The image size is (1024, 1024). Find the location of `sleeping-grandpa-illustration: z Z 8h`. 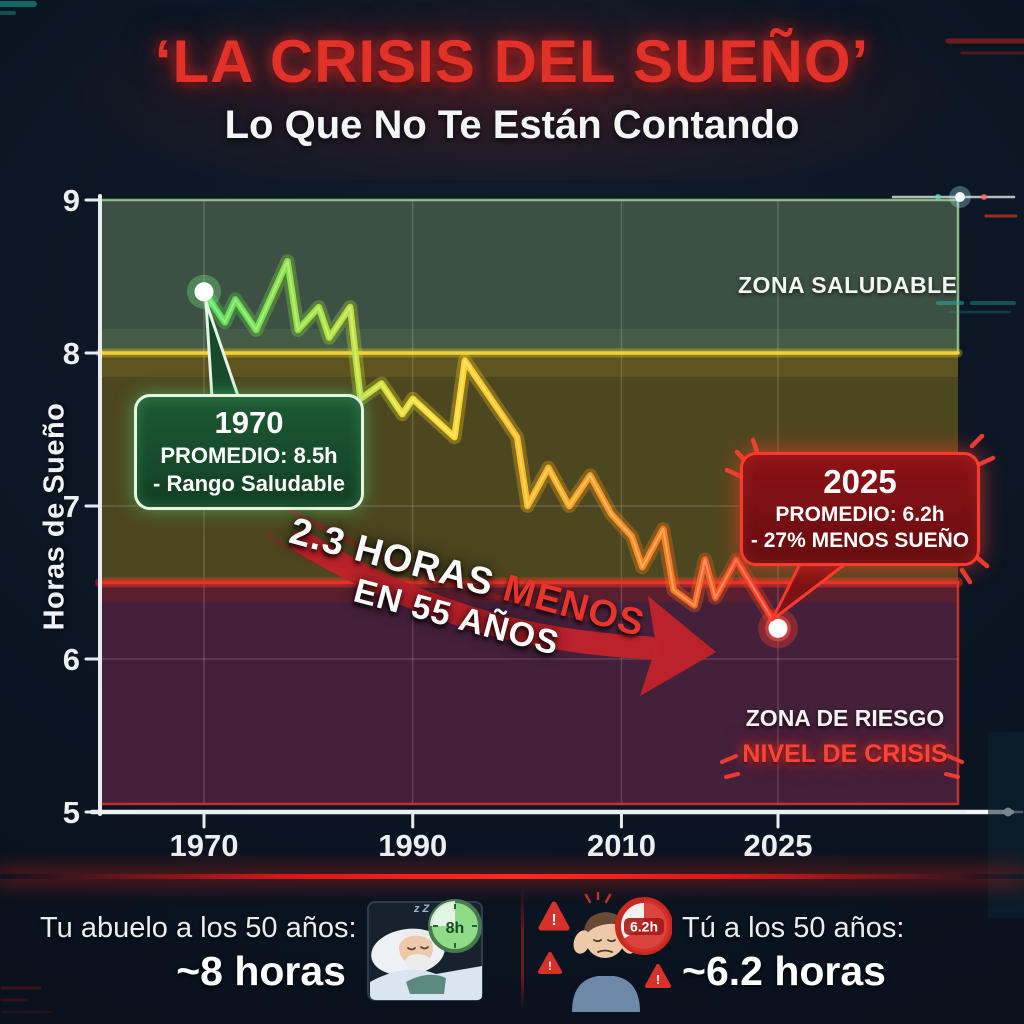

sleeping-grandpa-illustration: z Z 8h is located at coordinates (425, 950).